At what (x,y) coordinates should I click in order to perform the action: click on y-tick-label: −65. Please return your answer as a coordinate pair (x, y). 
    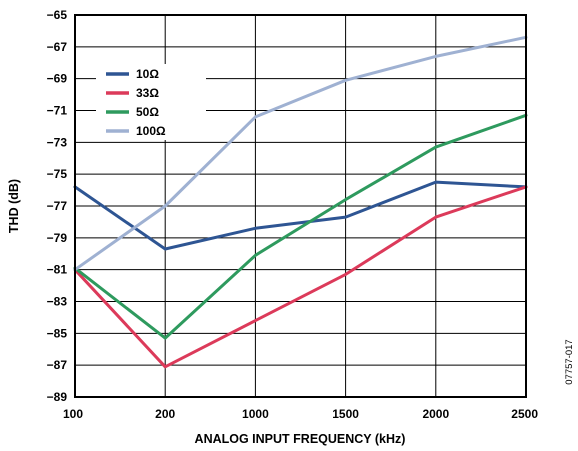
    Looking at the image, I should click on (57, 15).